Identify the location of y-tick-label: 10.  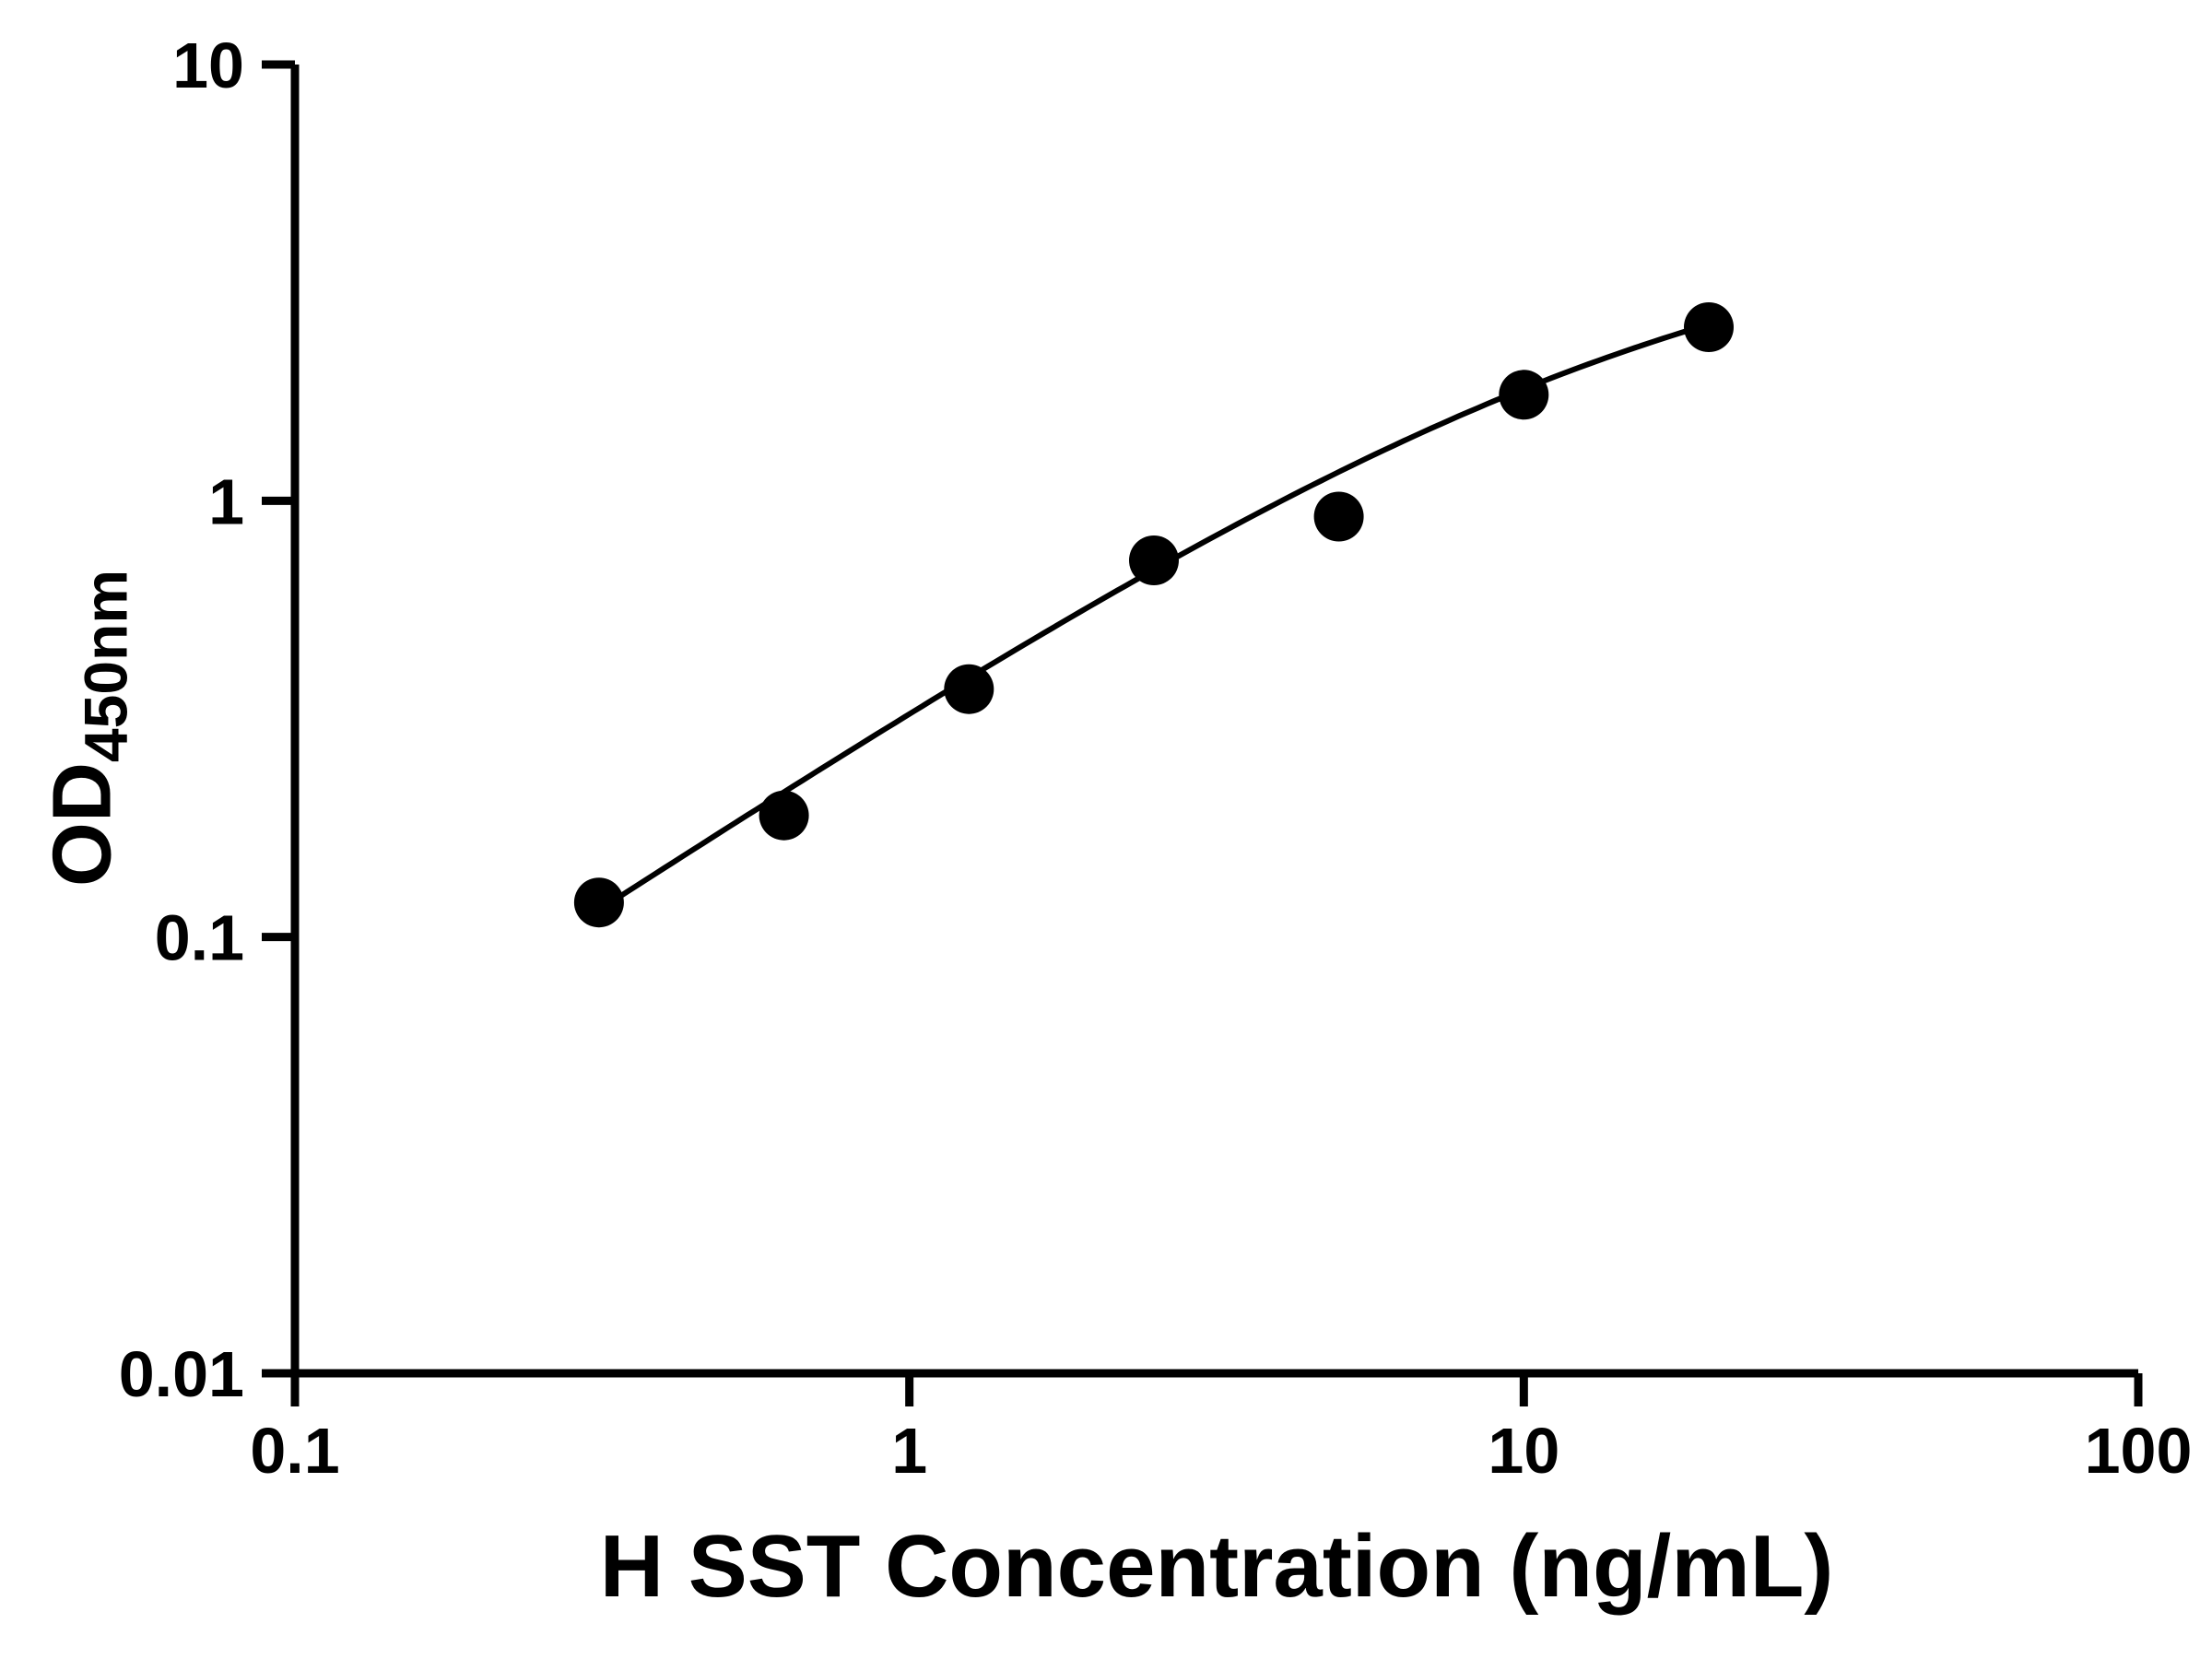
(208, 65).